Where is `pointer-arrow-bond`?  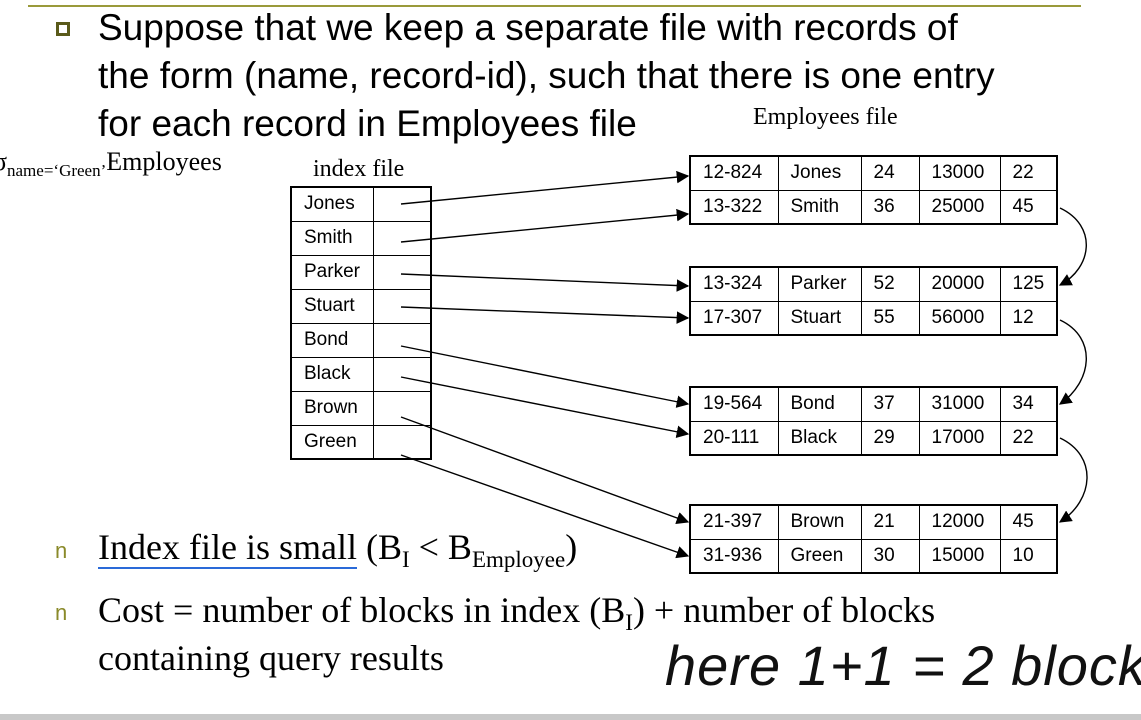 pointer-arrow-bond is located at coordinates (545, 376).